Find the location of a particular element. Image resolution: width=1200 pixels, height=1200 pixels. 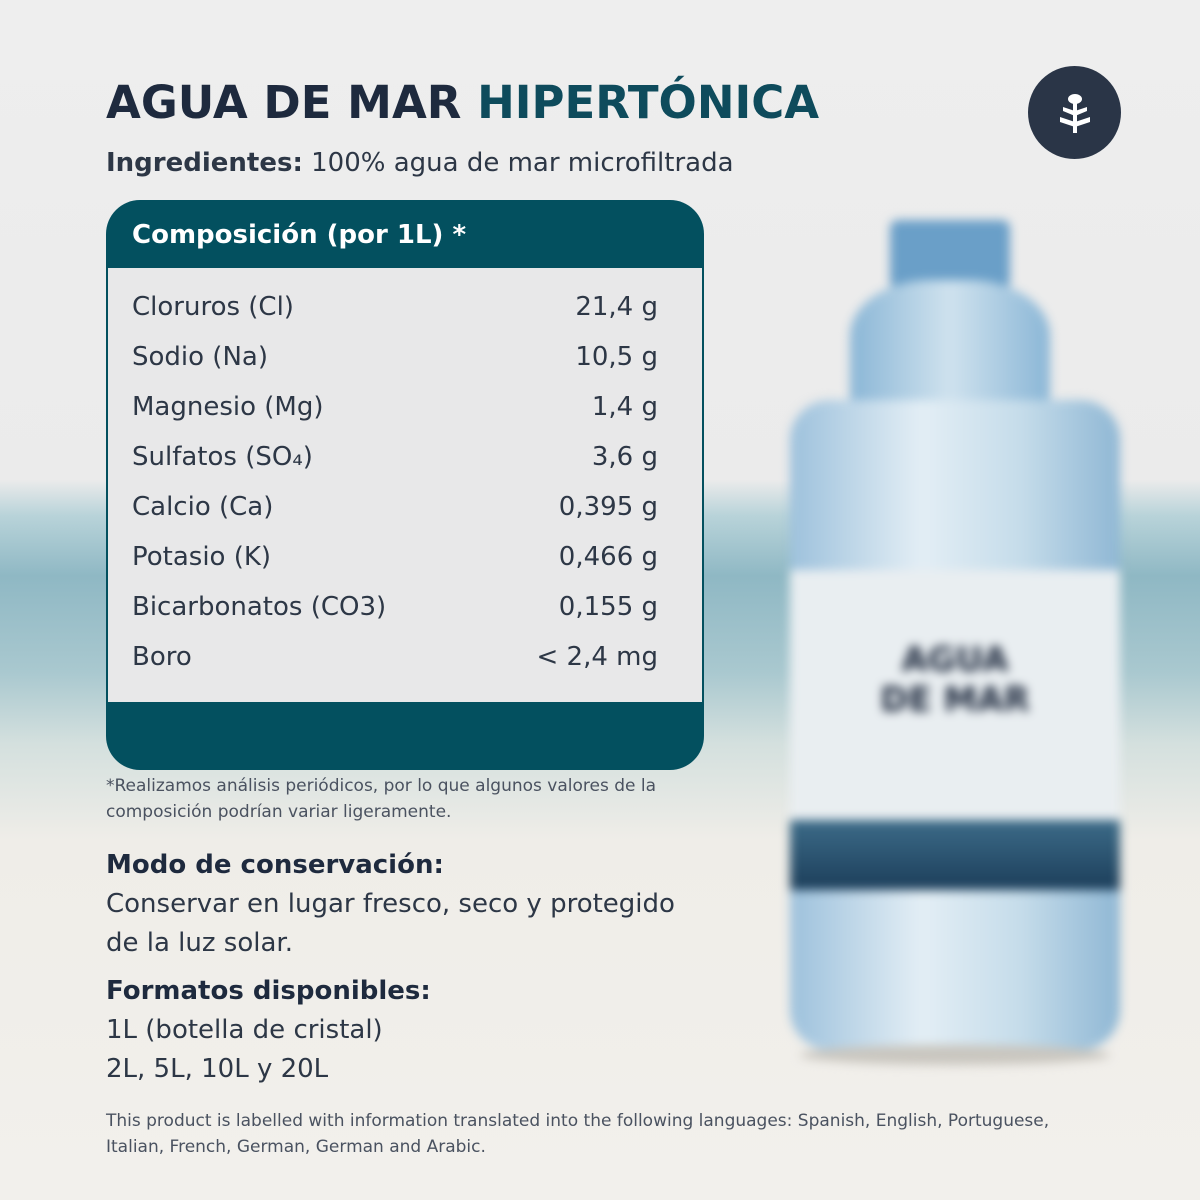

nutrient-value: 10,5 g is located at coordinates (616, 357).